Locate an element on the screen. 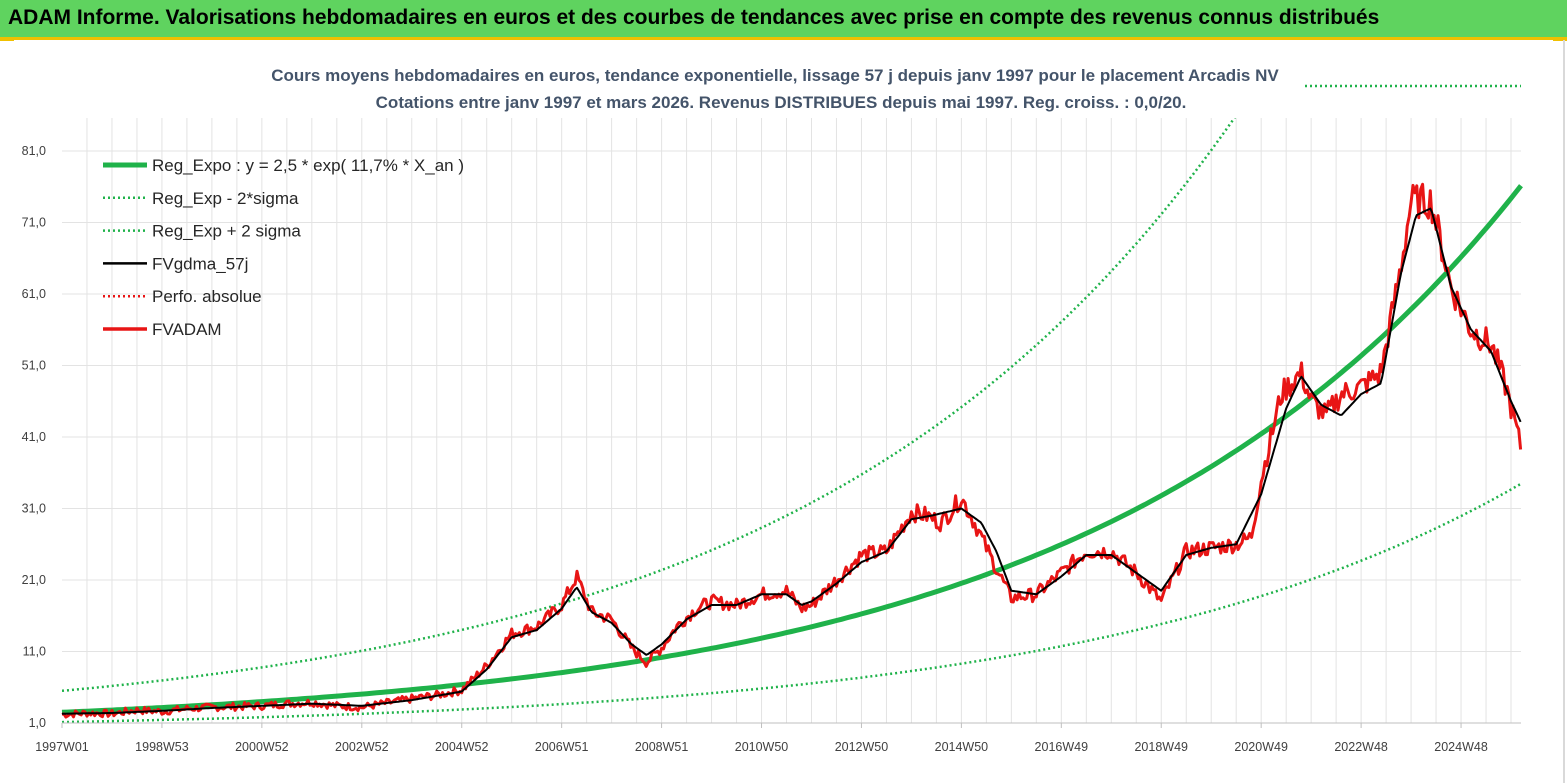 This screenshot has height=783, width=1567. x-tick-label: 2004W52 is located at coordinates (462, 747).